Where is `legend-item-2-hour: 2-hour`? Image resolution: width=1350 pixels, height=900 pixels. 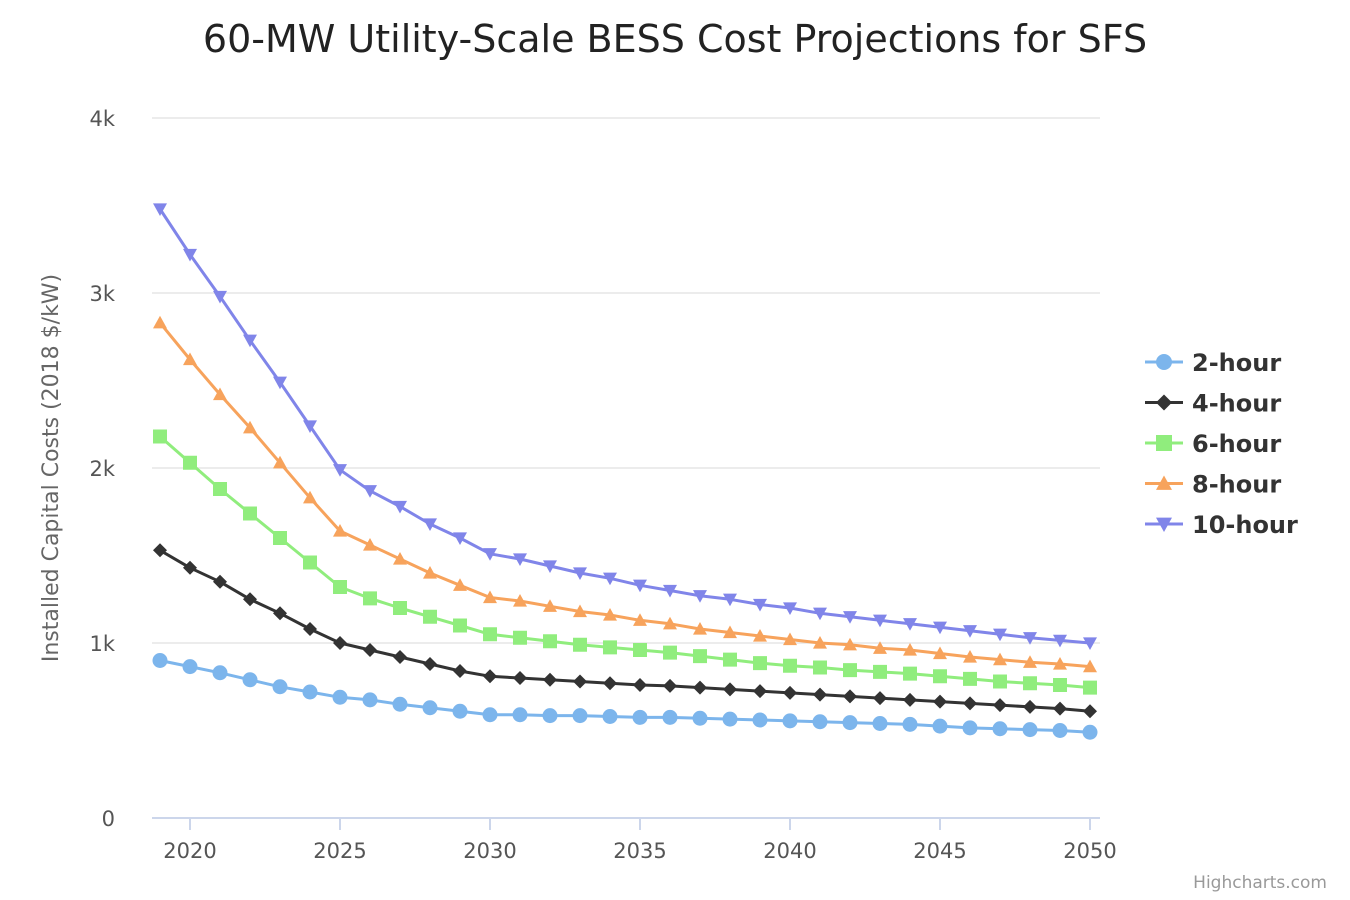 legend-item-2-hour: 2-hour is located at coordinates (1213, 363).